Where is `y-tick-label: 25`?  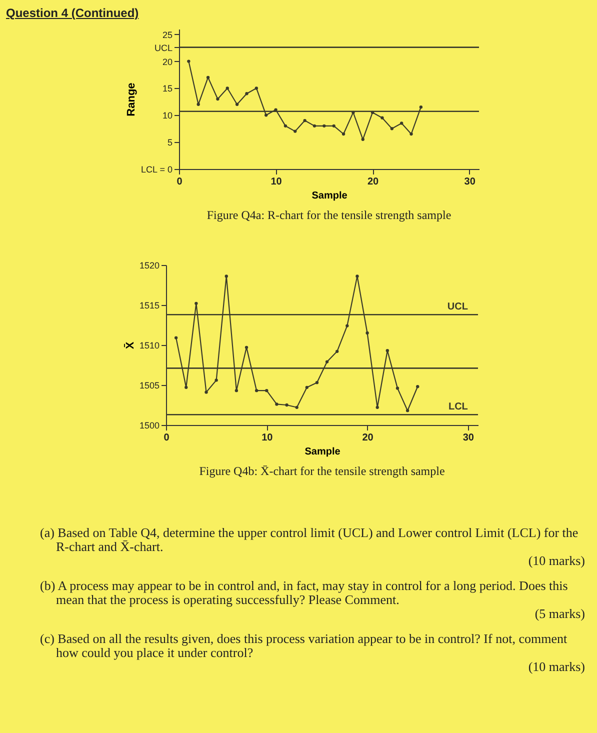 y-tick-label: 25 is located at coordinates (167, 35).